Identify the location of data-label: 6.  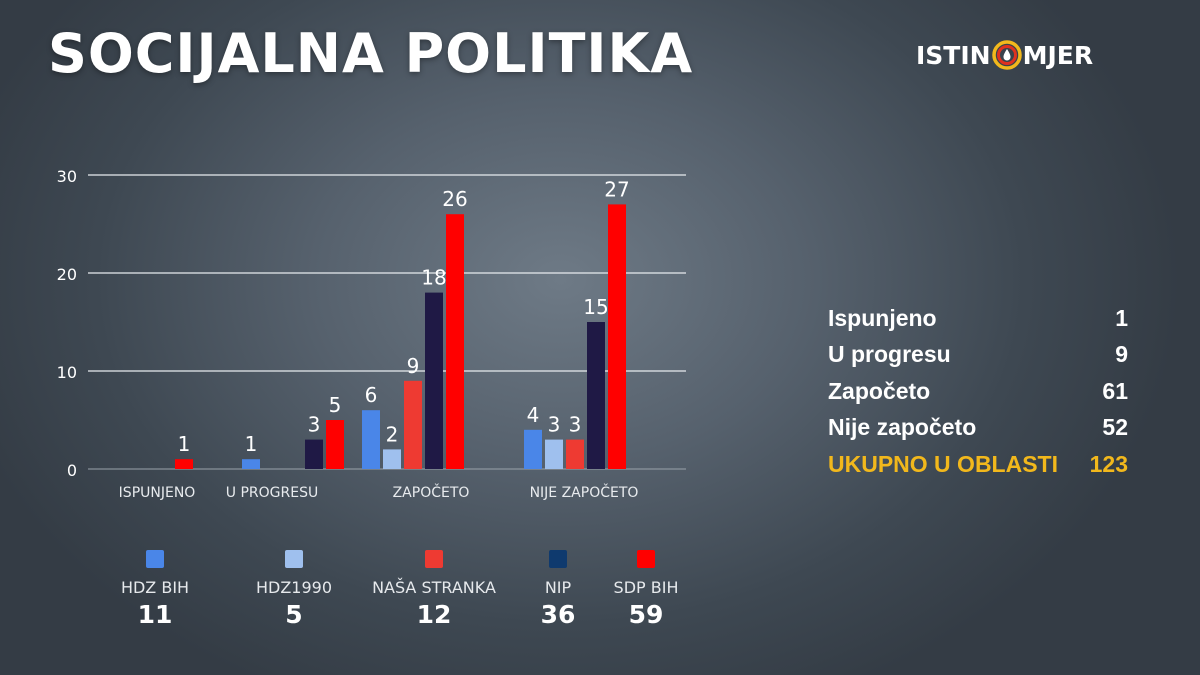
(371, 395).